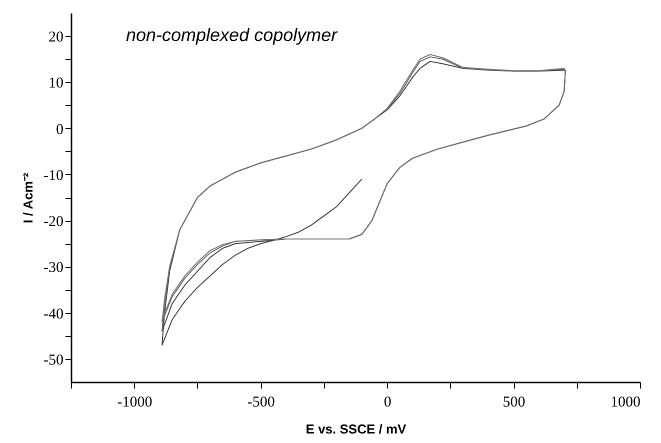  Describe the element at coordinates (388, 402) in the screenshot. I see `x-tick-label: 0` at that location.